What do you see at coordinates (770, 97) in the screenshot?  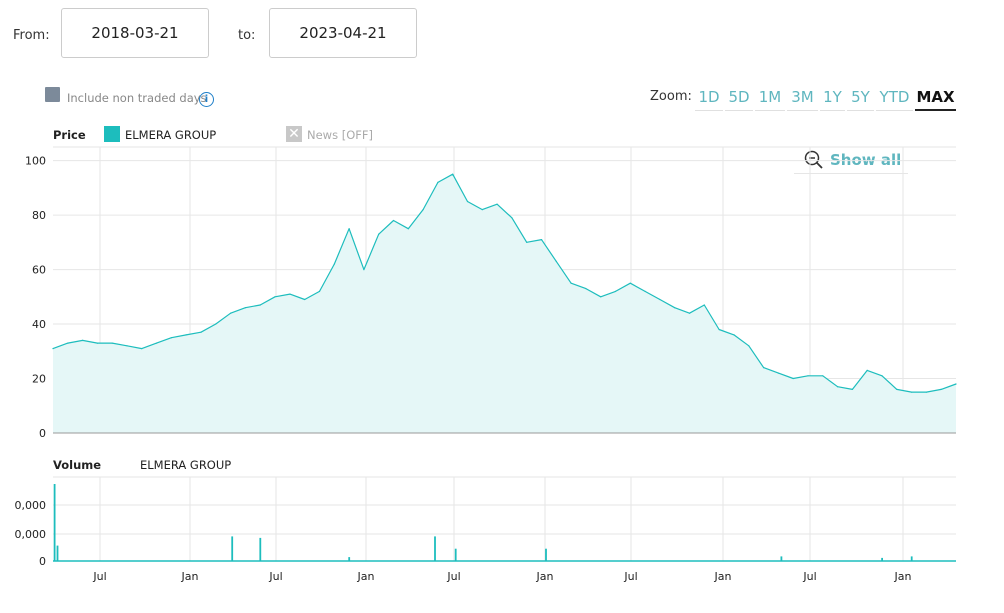 I see `zoom-button-1m: 1M` at bounding box center [770, 97].